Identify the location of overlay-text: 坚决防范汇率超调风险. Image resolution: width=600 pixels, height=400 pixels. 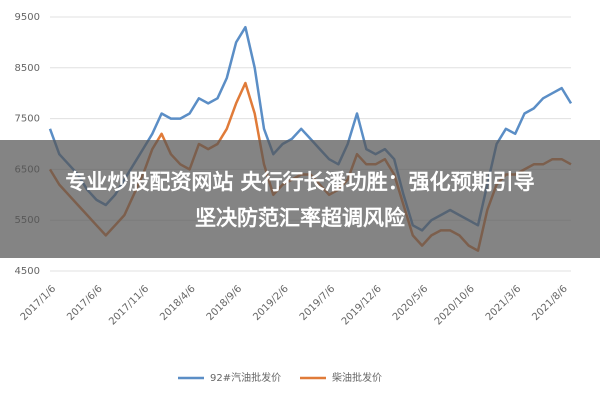
(300, 218).